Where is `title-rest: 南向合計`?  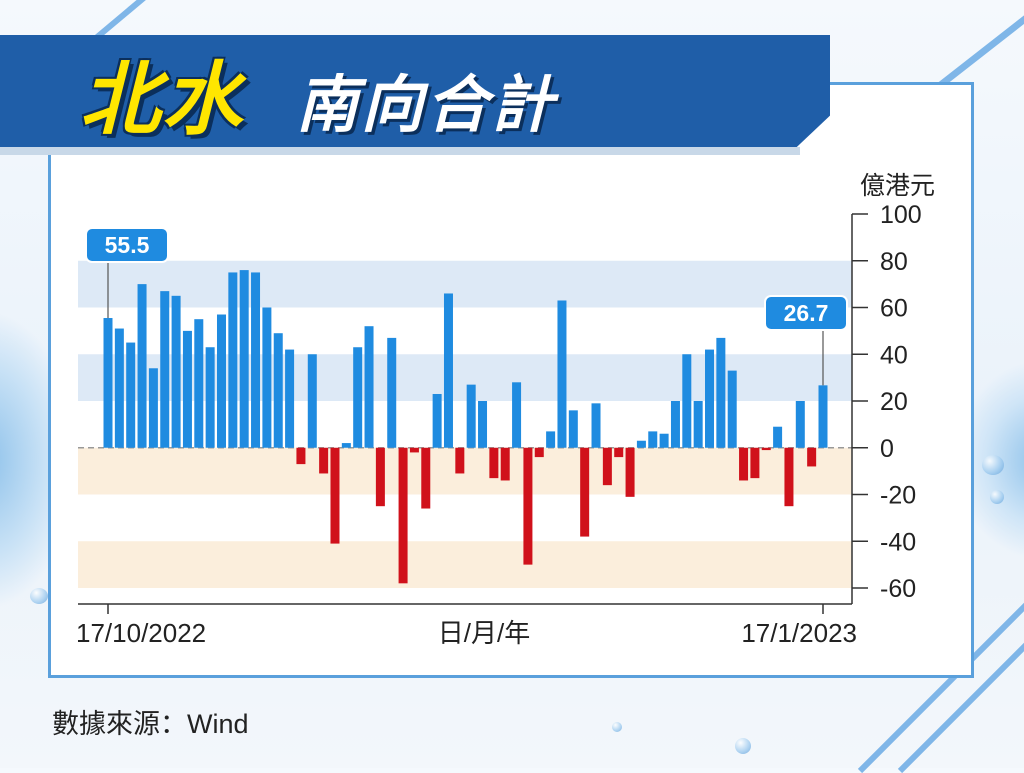
title-rest: 南向合計 is located at coordinates (426, 105).